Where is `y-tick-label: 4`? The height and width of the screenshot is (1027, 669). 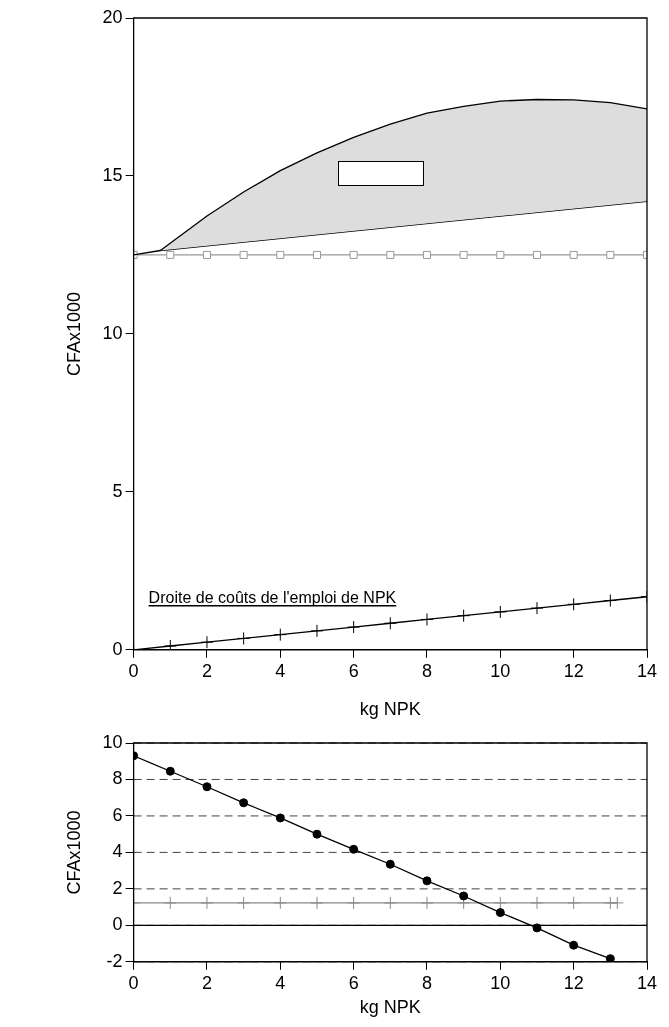
y-tick-label: 4 is located at coordinates (117, 851).